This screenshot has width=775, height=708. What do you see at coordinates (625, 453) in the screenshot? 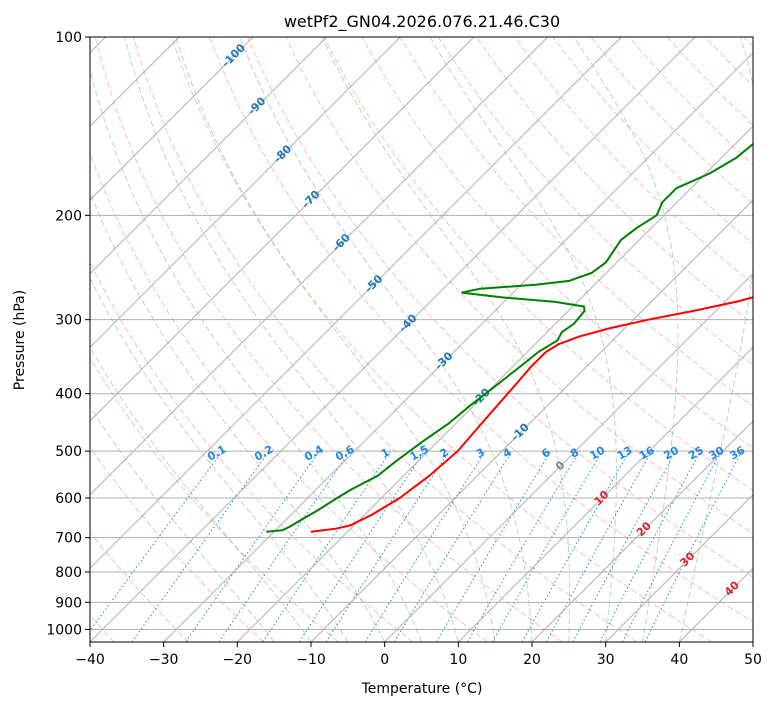
I see `mixing-ratio-label: 13` at bounding box center [625, 453].